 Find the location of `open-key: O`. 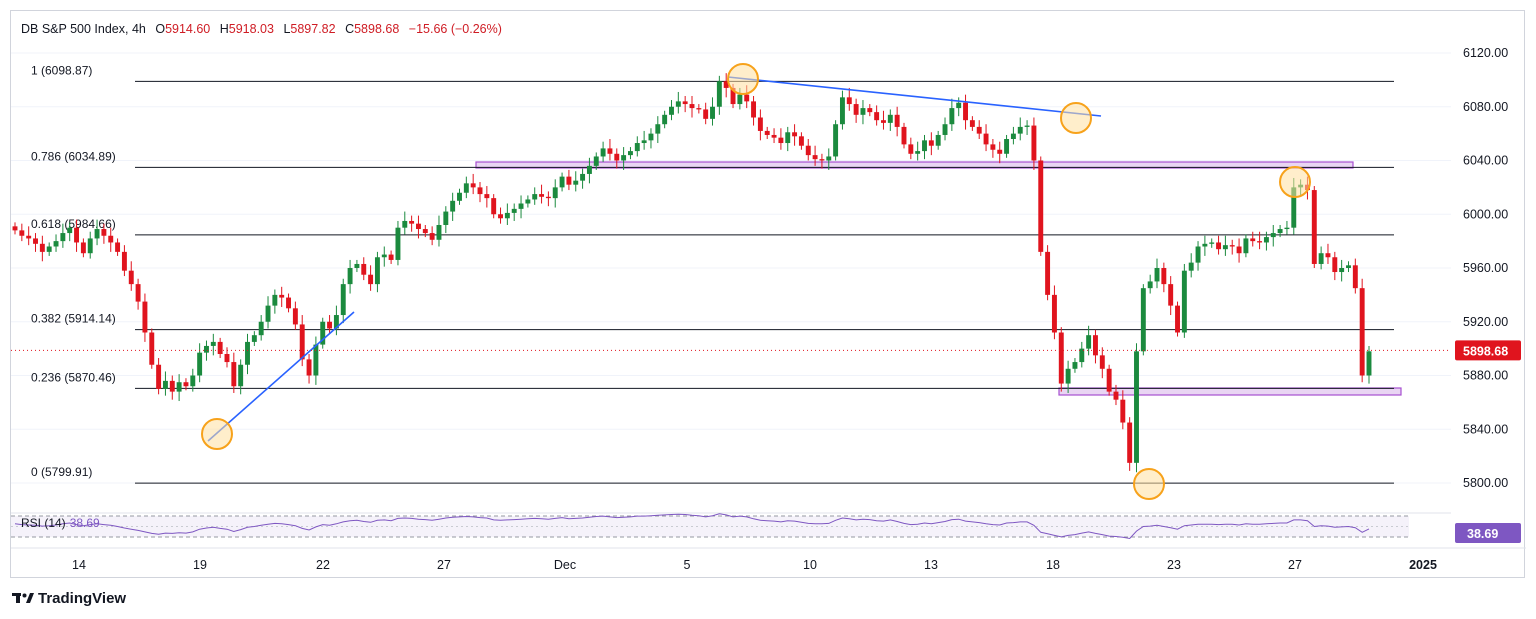

open-key: O is located at coordinates (160, 29).